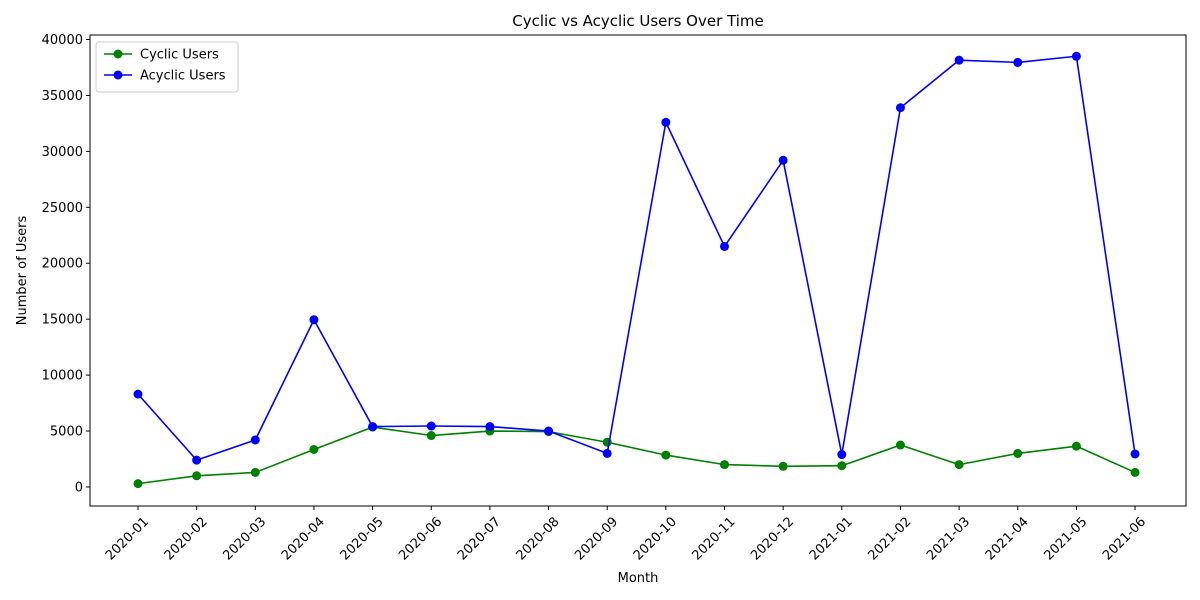 This screenshot has height=600, width=1200. I want to click on legend-item: Cyclic Users, so click(161, 55).